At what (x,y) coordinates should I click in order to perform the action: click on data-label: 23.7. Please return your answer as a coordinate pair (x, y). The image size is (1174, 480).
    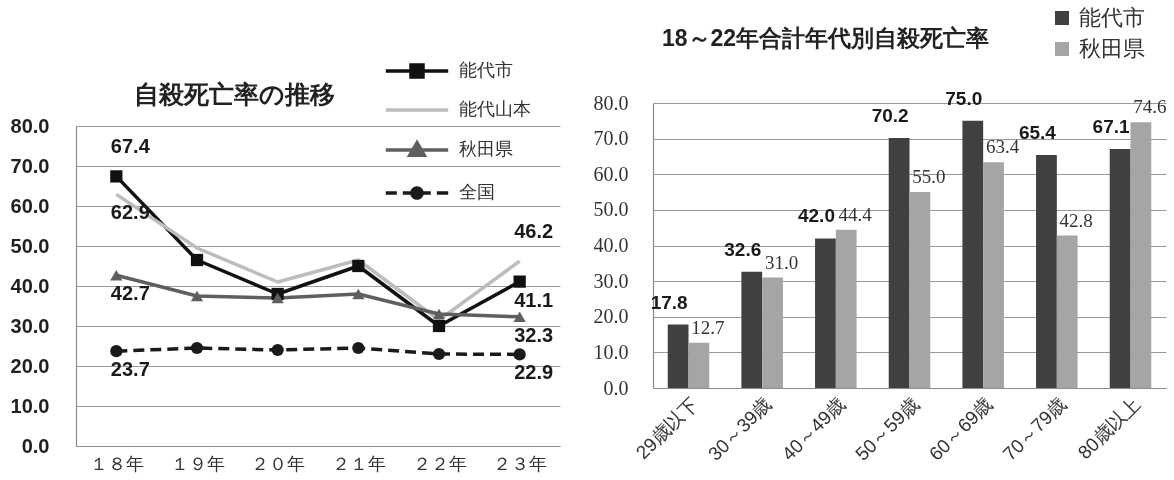
    Looking at the image, I should click on (130, 369).